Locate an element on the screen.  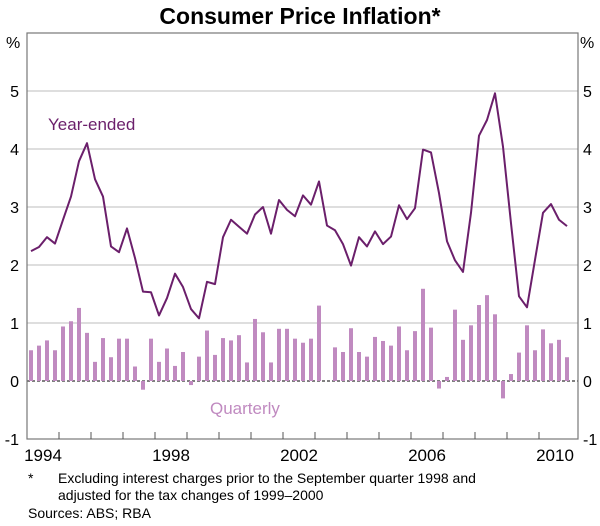
y-tick-label-left: 3 is located at coordinates (14, 208).